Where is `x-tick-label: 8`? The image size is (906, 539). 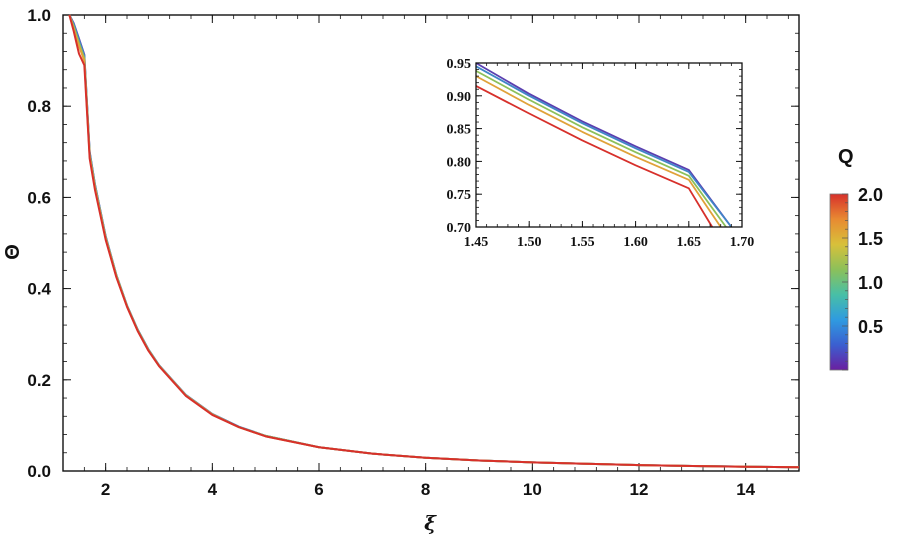
x-tick-label: 8 is located at coordinates (425, 489).